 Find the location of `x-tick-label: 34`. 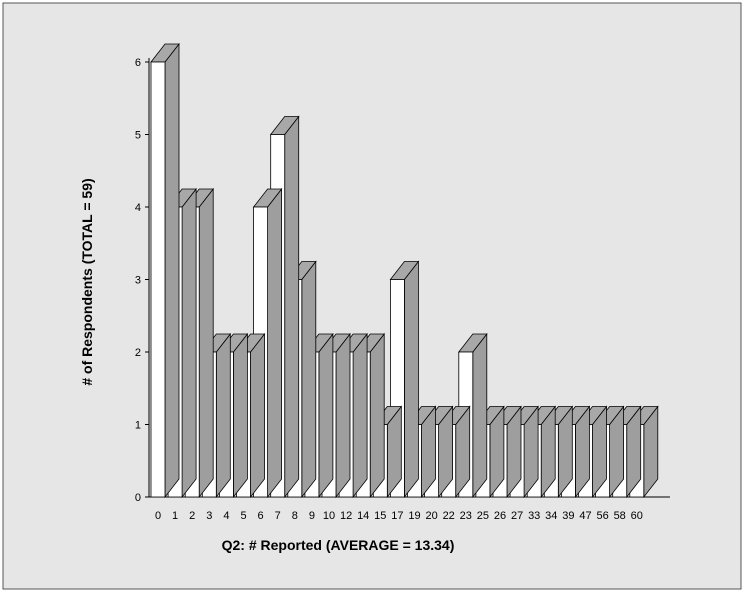

x-tick-label: 34 is located at coordinates (551, 516).